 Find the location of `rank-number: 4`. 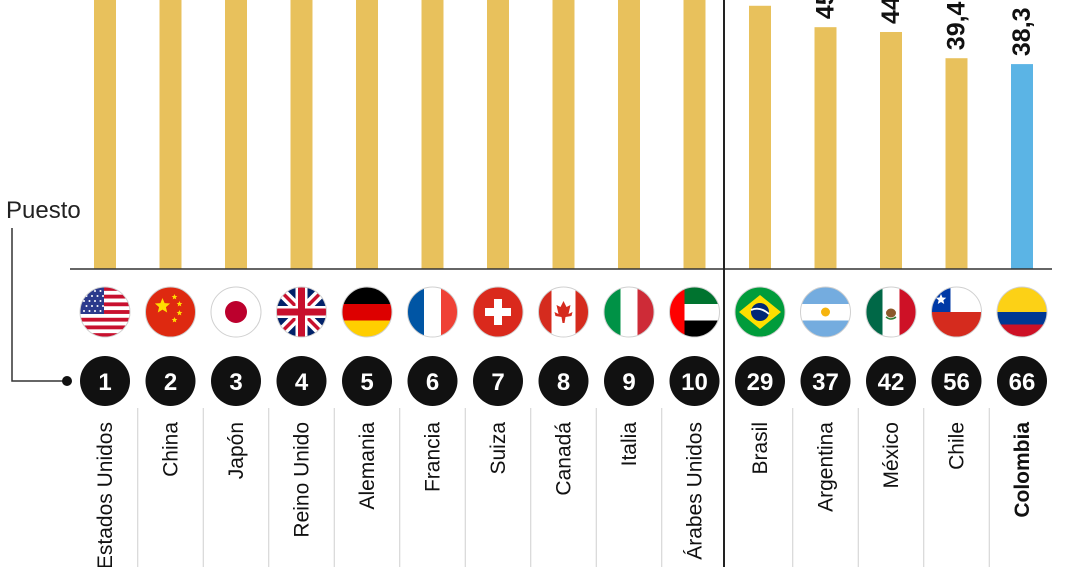

rank-number: 4 is located at coordinates (302, 382).